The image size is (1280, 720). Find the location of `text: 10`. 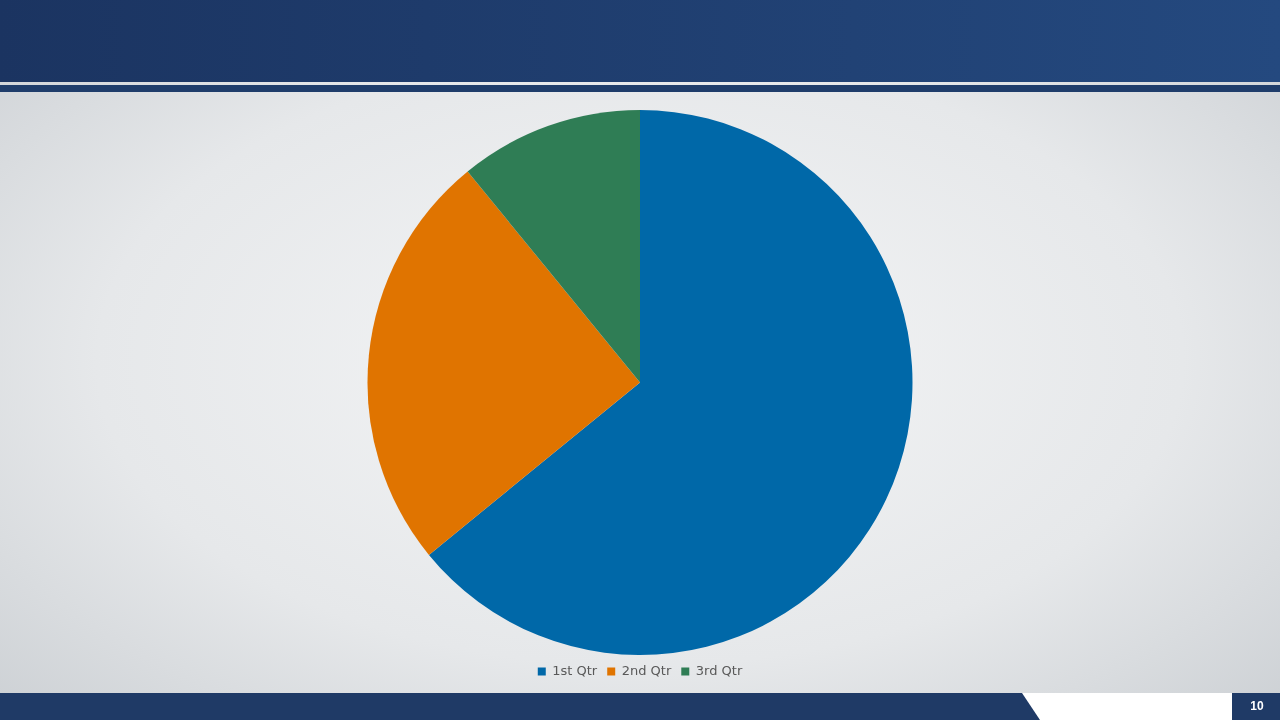

text: 10 is located at coordinates (1257, 706).